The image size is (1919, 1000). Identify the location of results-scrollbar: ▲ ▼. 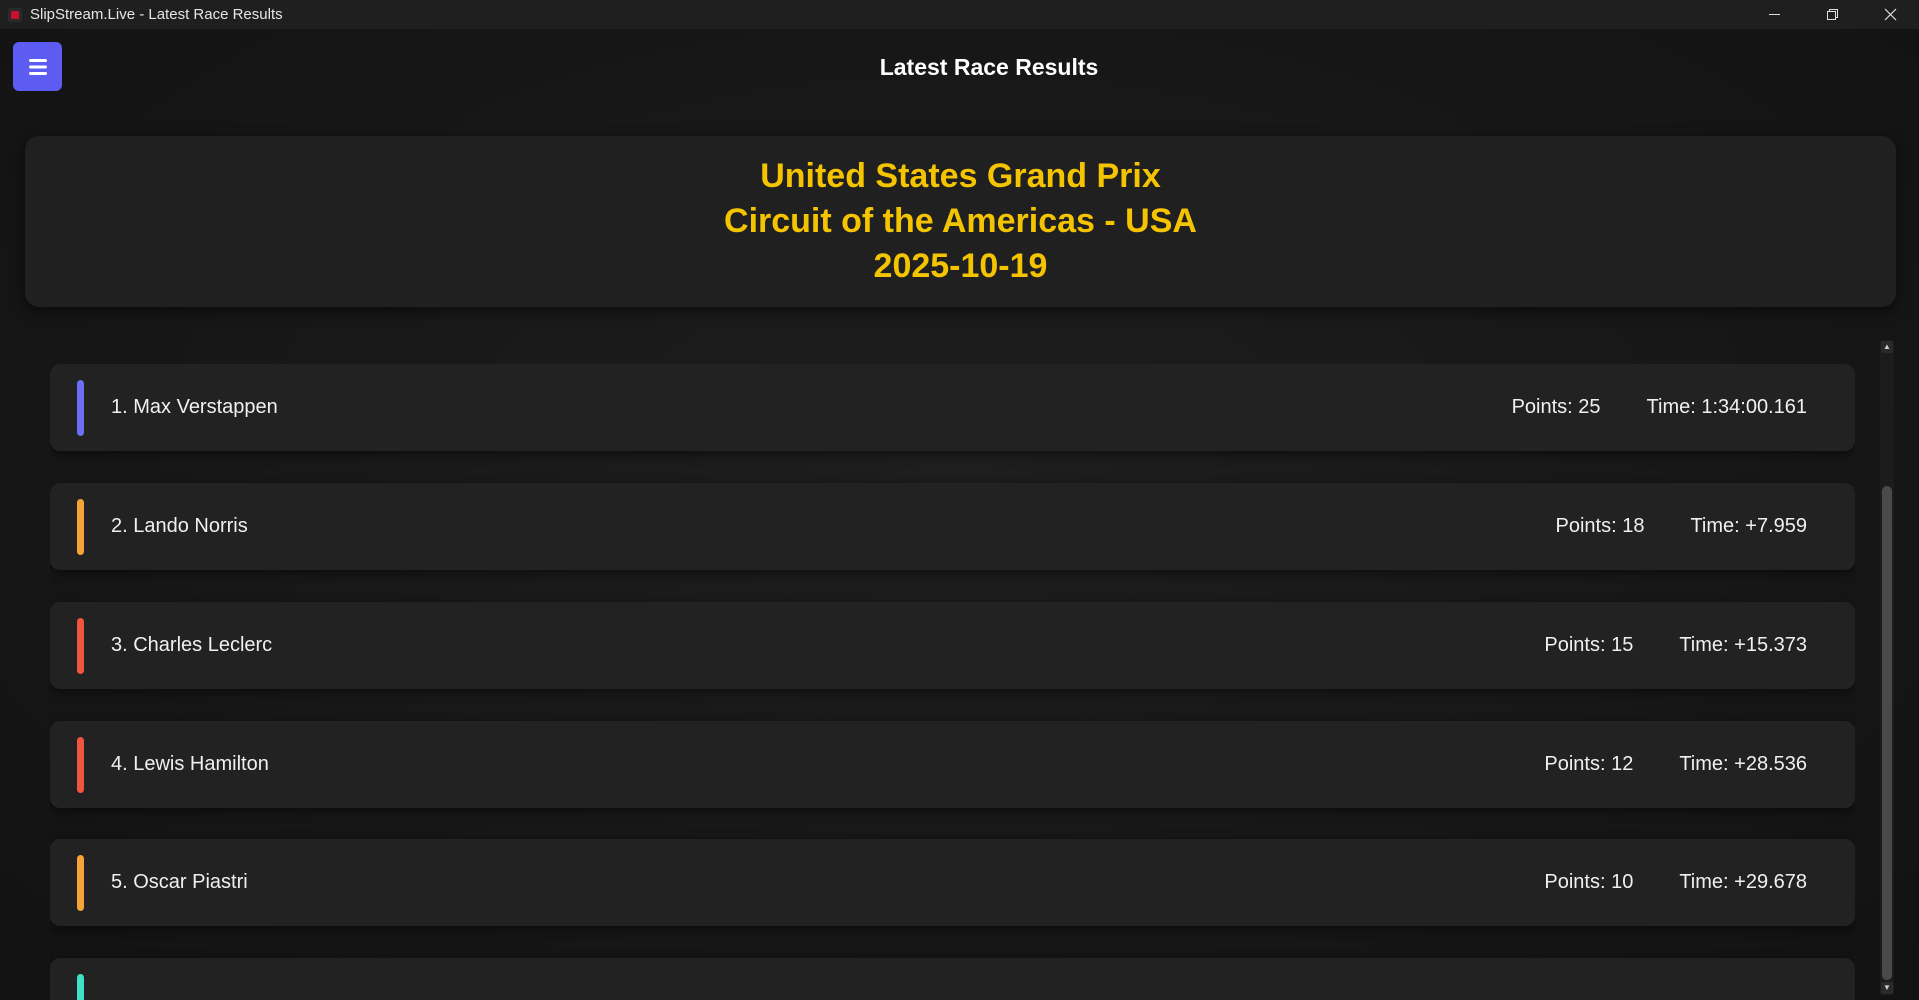
(1887, 667).